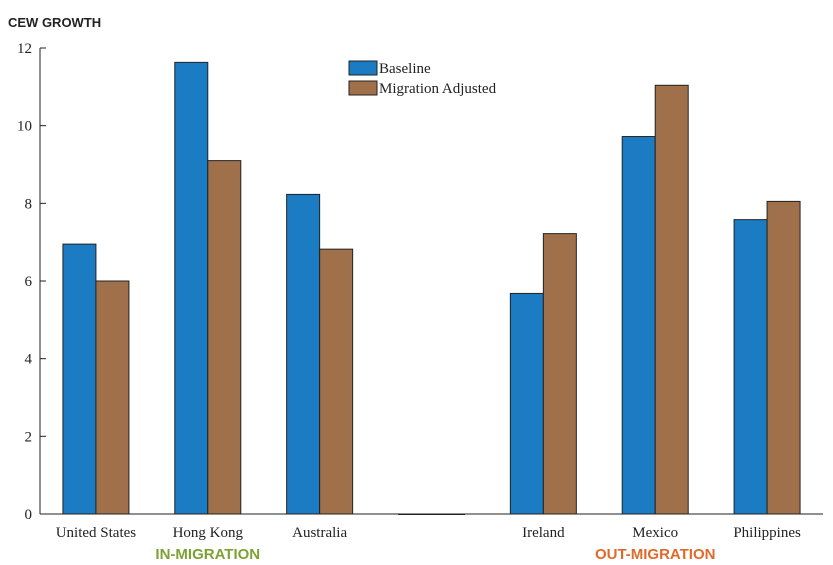  Describe the element at coordinates (96, 533) in the screenshot. I see `x-tick-label: United States` at that location.